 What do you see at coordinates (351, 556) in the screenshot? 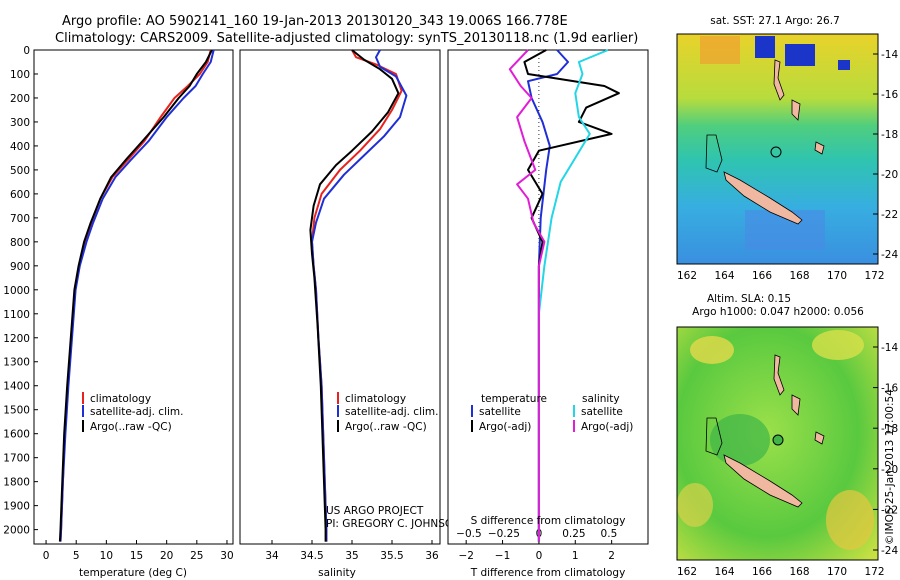
I see `x-tick-label: 35` at bounding box center [351, 556].